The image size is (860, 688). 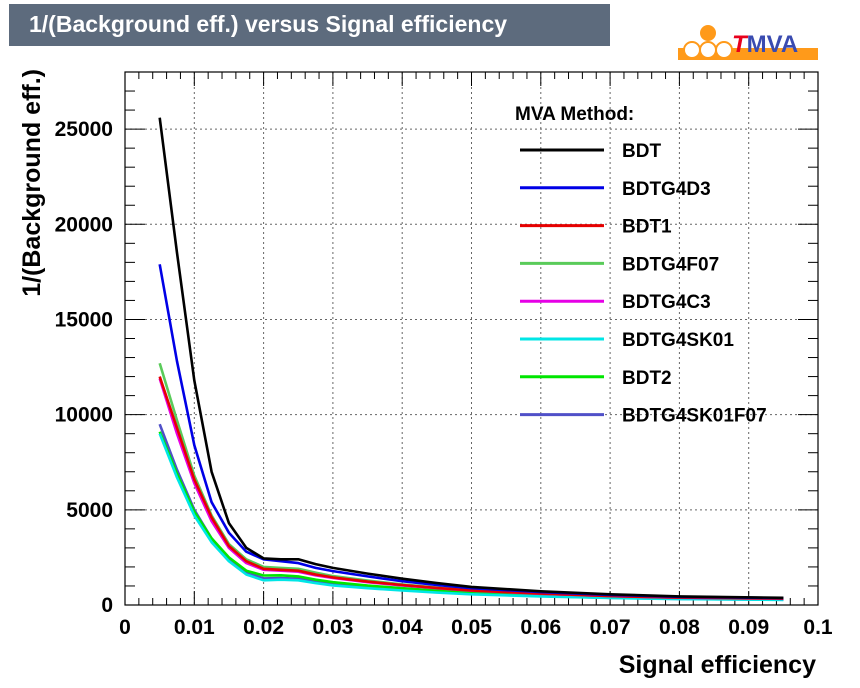 I want to click on y-tick-label: 25000, so click(x=84, y=129).